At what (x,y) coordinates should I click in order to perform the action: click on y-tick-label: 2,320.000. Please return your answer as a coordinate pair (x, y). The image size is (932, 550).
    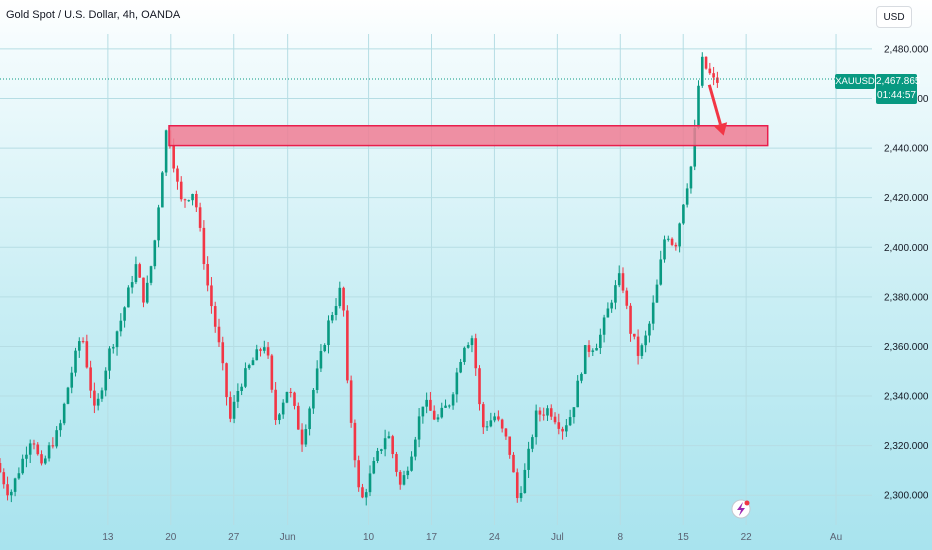
    Looking at the image, I should click on (906, 446).